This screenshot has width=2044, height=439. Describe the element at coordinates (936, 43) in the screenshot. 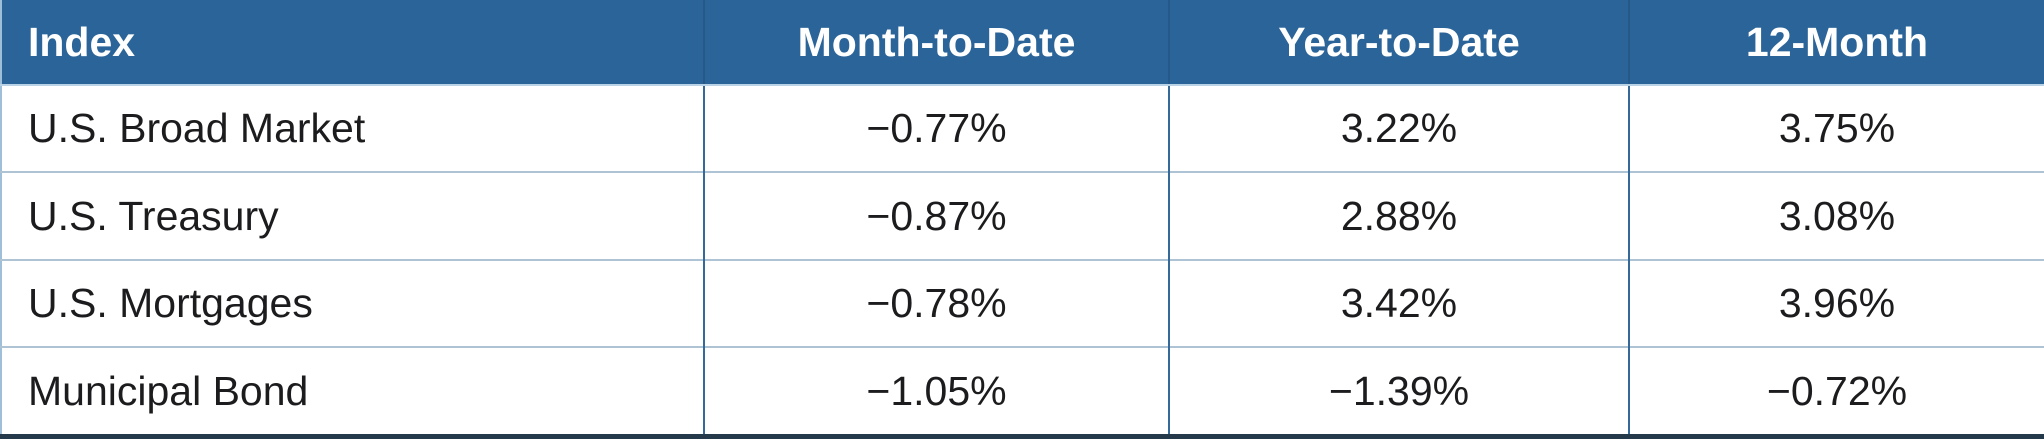

I see `column-header-month-to-date: Month-to-Date` at that location.